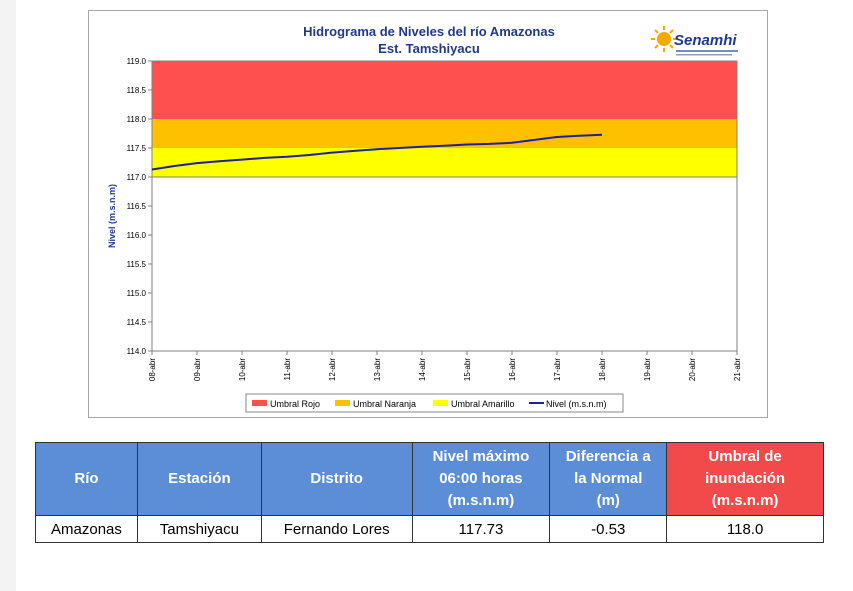 Image resolution: width=853 pixels, height=591 pixels. Describe the element at coordinates (377, 369) in the screenshot. I see `x-tick-label: 13-abr` at that location.